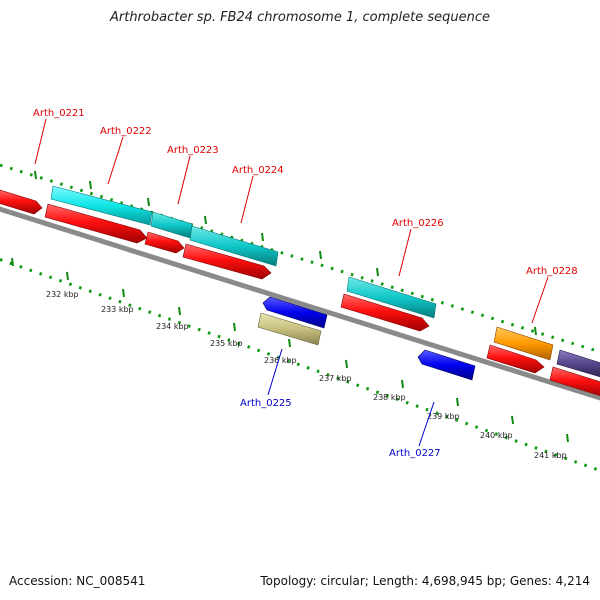  What do you see at coordinates (171, 225) in the screenshot?
I see `gene-bar-arth-0223-teal` at bounding box center [171, 225].